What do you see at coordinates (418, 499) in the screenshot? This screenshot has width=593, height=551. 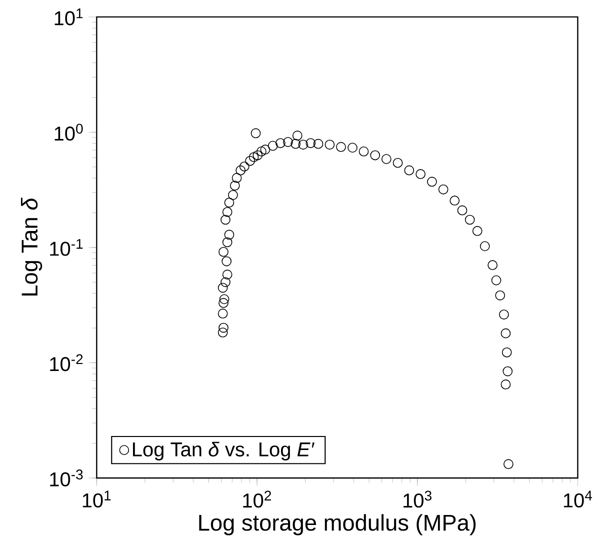 I see `x-tick-label: 10$^{3}$` at bounding box center [418, 499].